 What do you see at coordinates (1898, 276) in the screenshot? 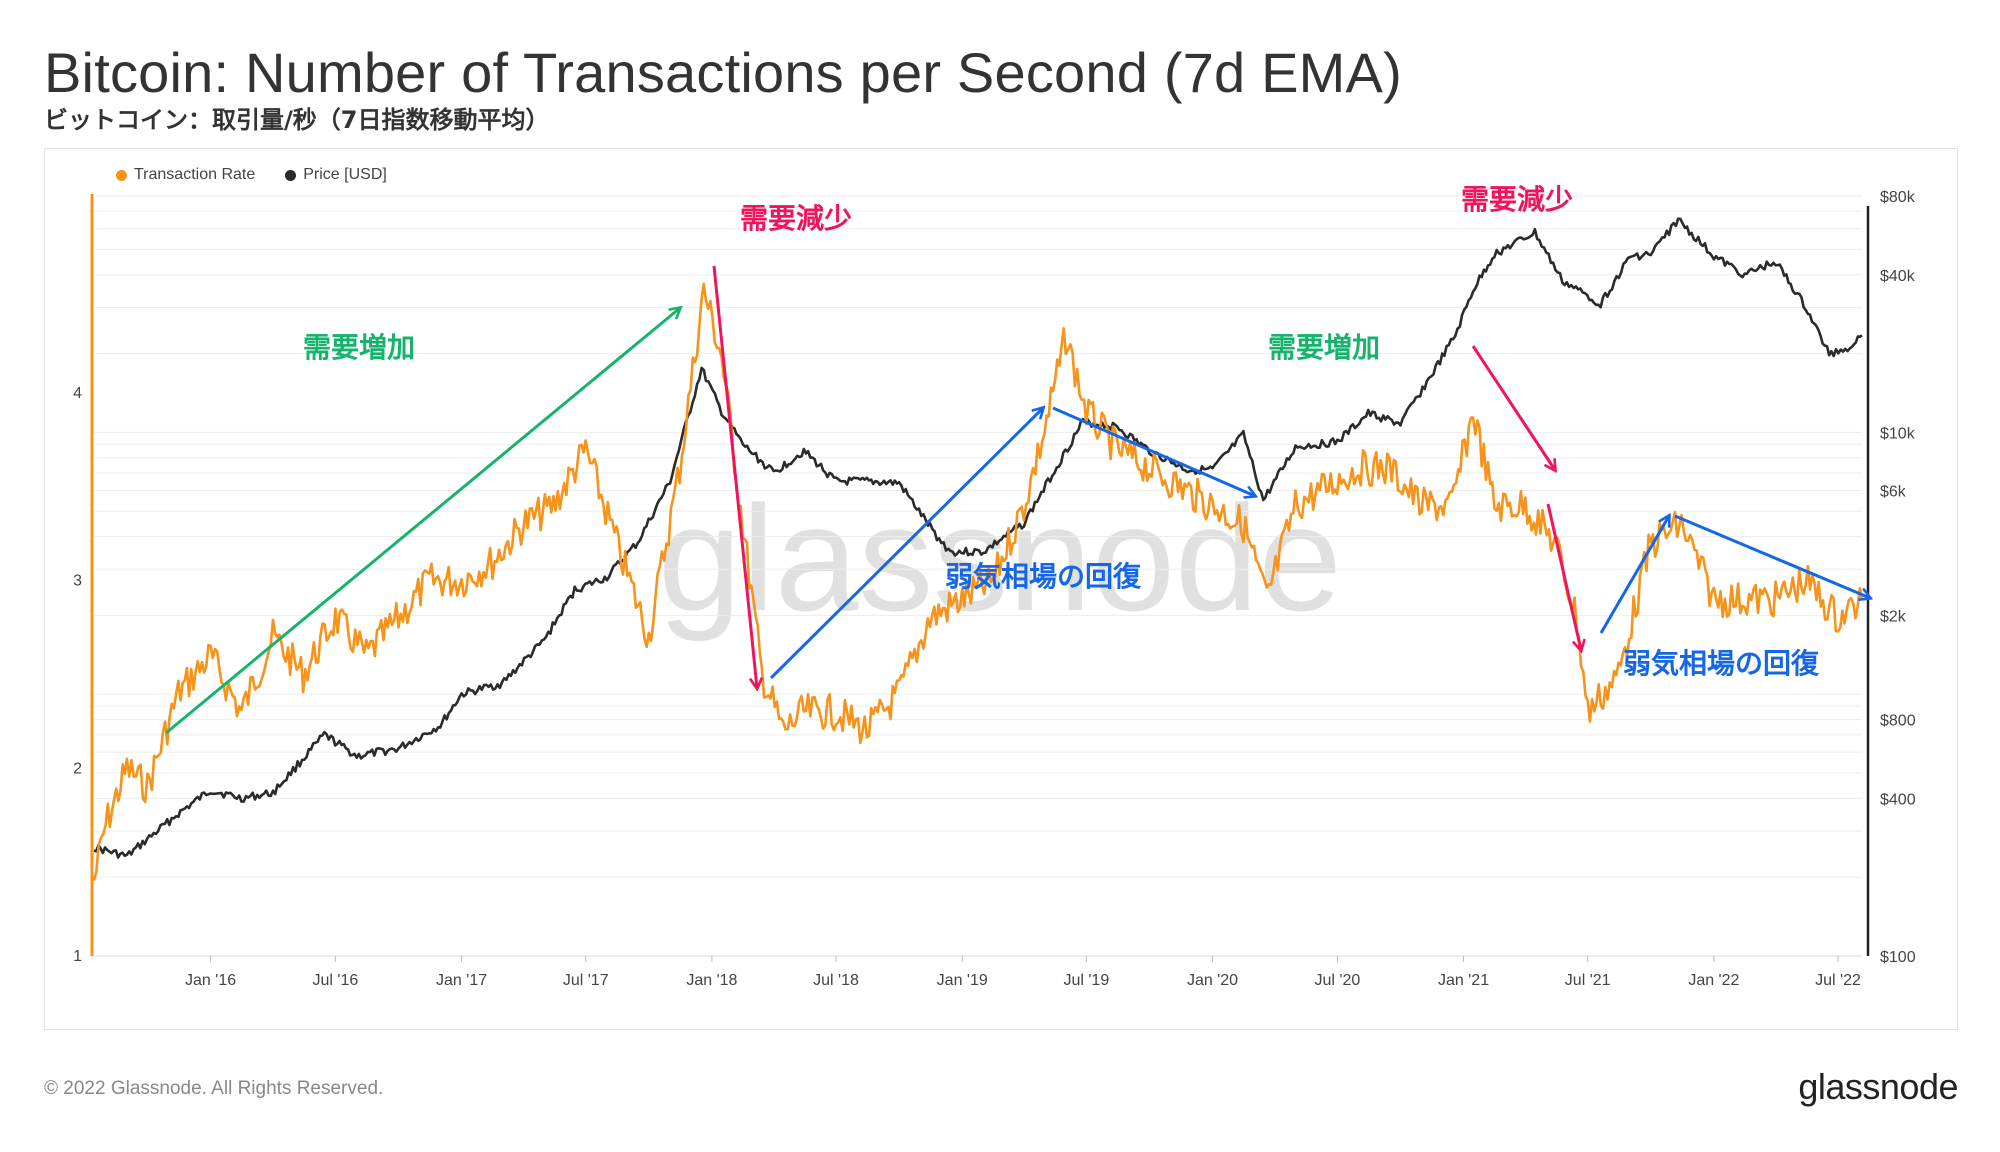
I see `right-tick-label: $40k` at bounding box center [1898, 276].